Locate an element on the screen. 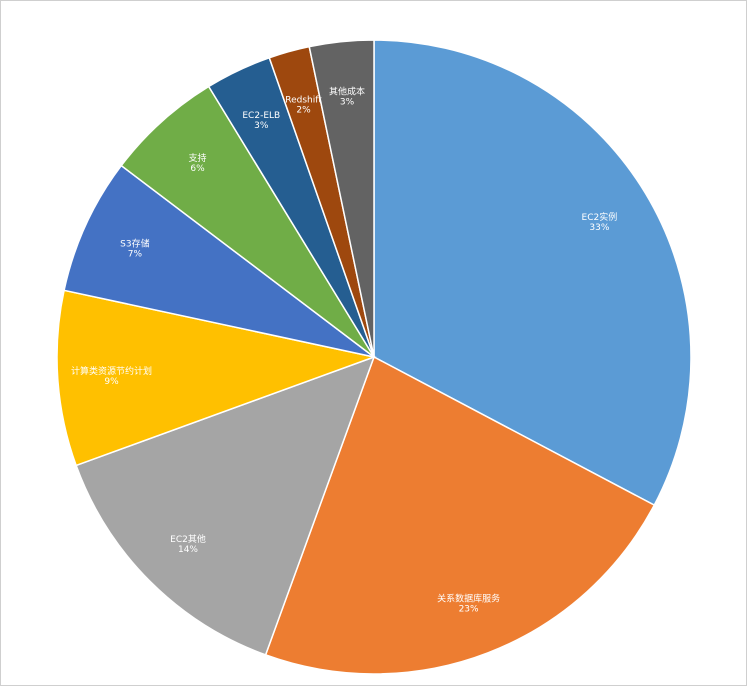  slice-label: EC2其他 14% is located at coordinates (188, 544).